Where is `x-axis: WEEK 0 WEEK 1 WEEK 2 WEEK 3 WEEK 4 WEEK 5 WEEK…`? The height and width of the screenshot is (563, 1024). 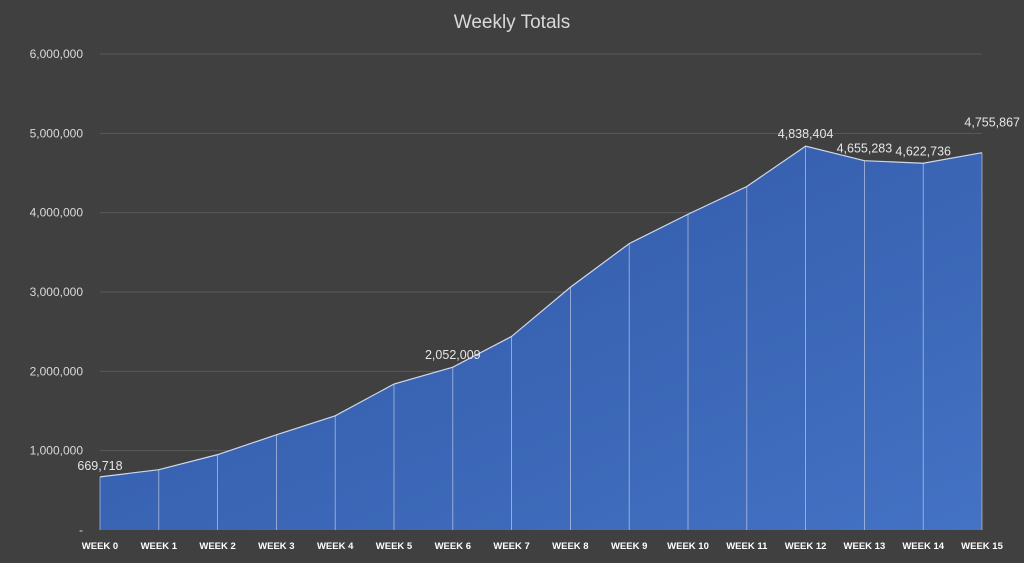 x-axis: WEEK 0 WEEK 1 WEEK 2 WEEK 3 WEEK 4 WEEK 5 WEEK… is located at coordinates (543, 546).